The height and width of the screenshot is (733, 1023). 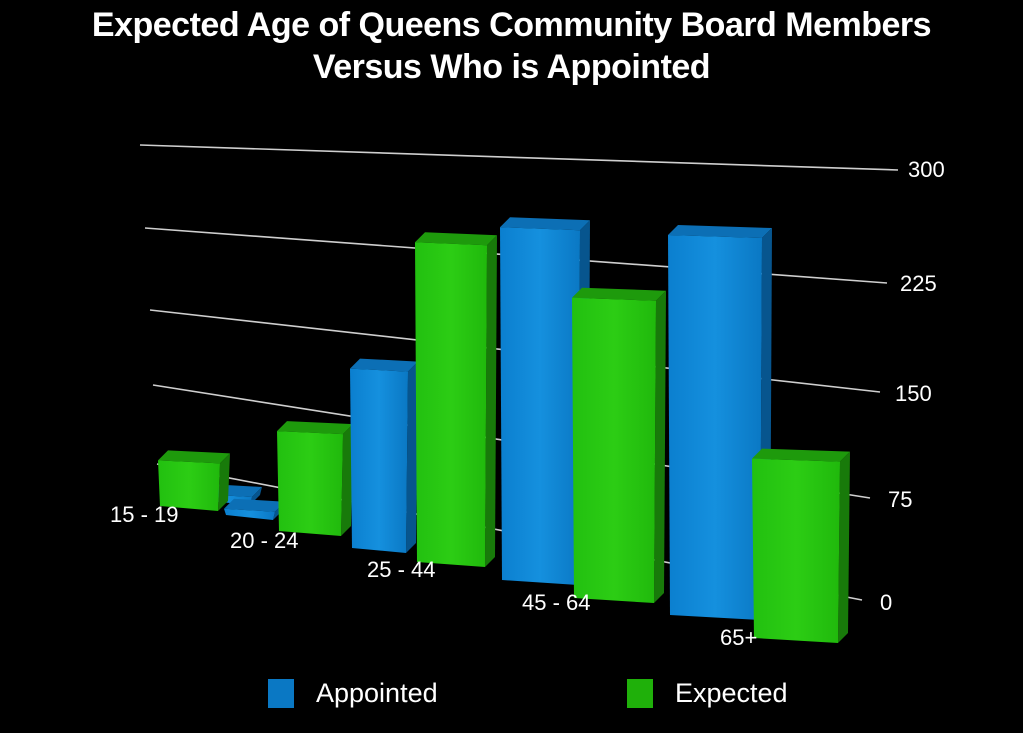 I want to click on legend-swatch-appointed, so click(x=281, y=693).